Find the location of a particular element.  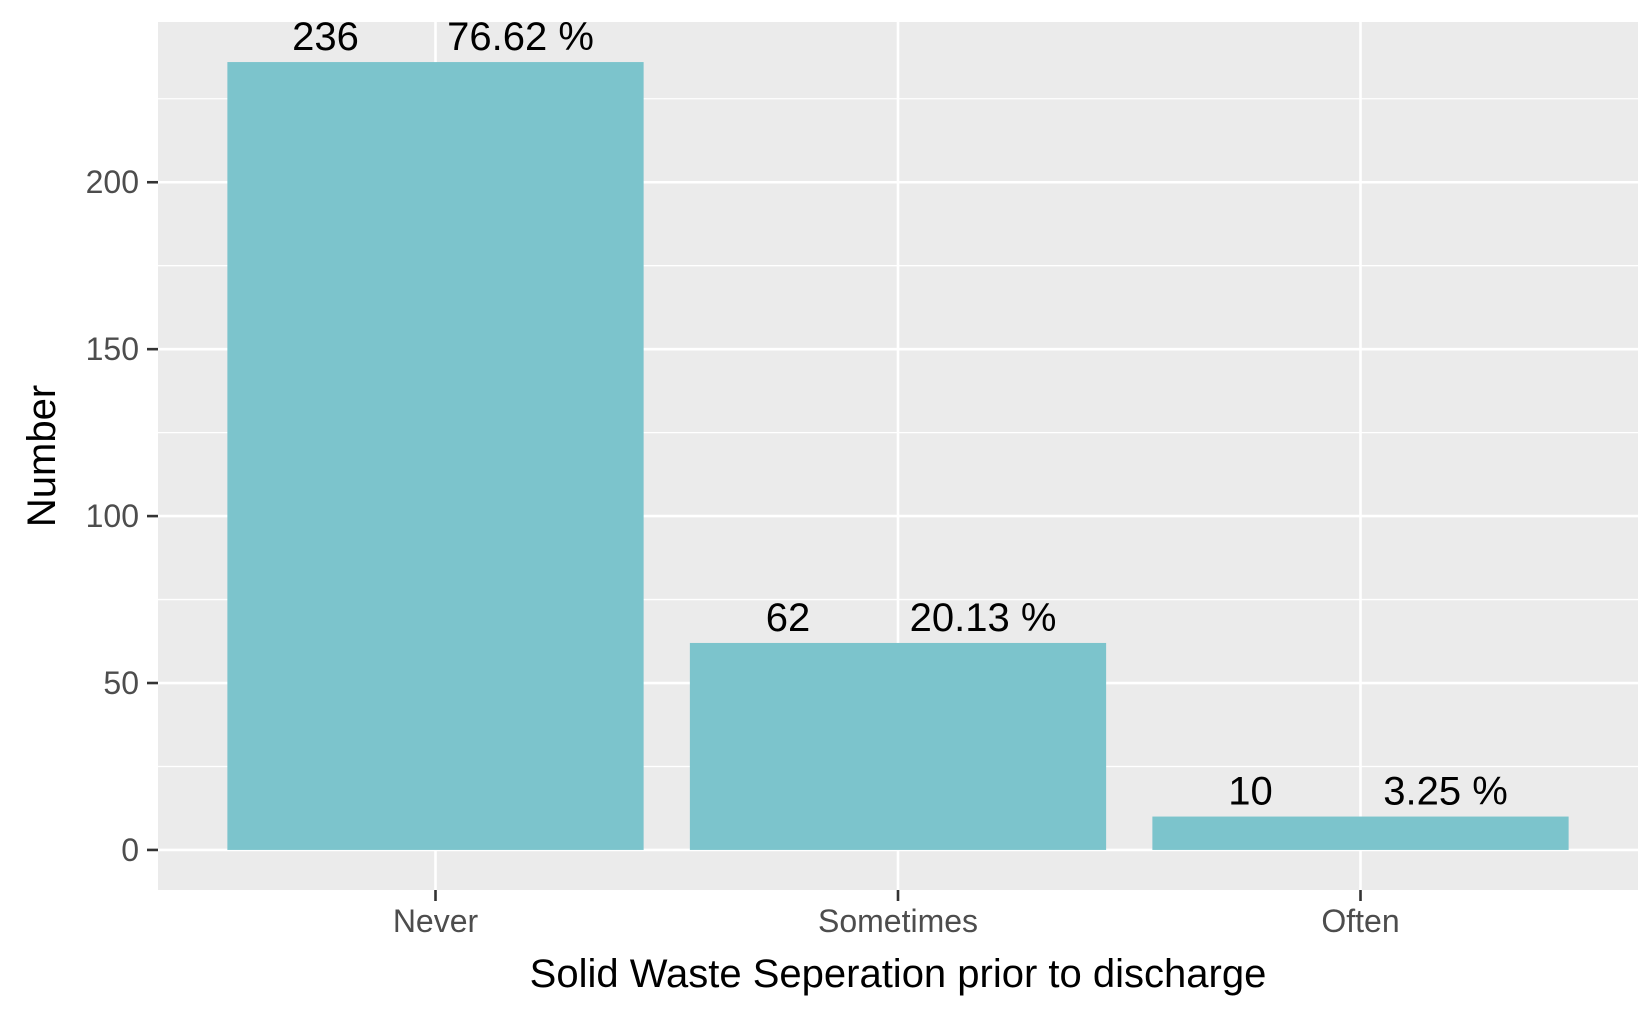

percent-label: 20.13 % is located at coordinates (983, 618).